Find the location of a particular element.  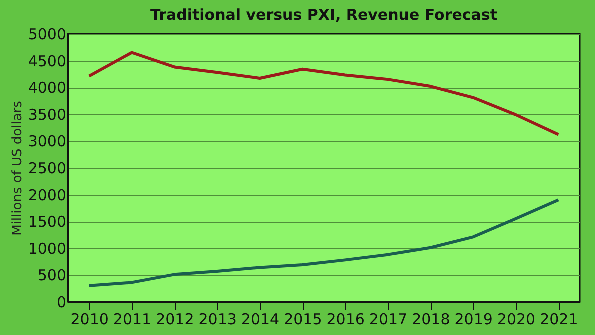

y-tick-label: 3500 is located at coordinates (47, 115).